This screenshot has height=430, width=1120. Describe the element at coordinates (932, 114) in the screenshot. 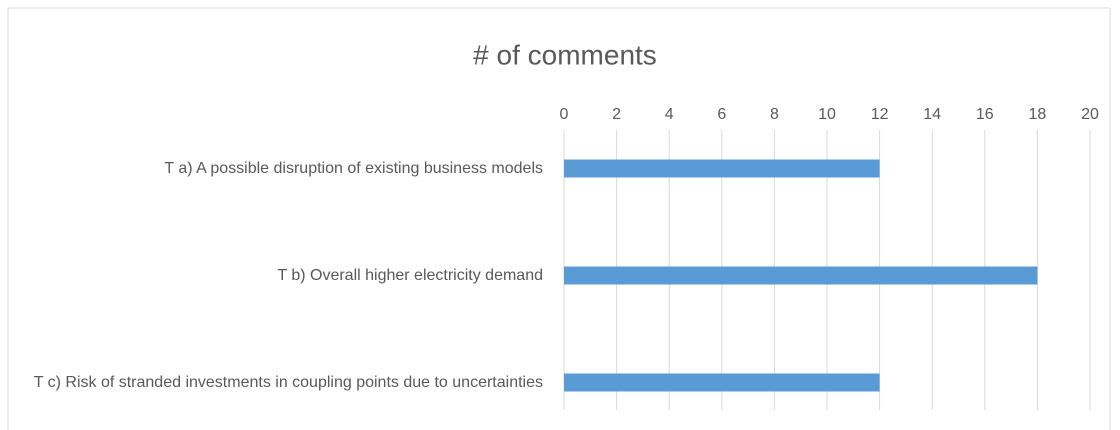

I see `x-tick-label: 14` at that location.